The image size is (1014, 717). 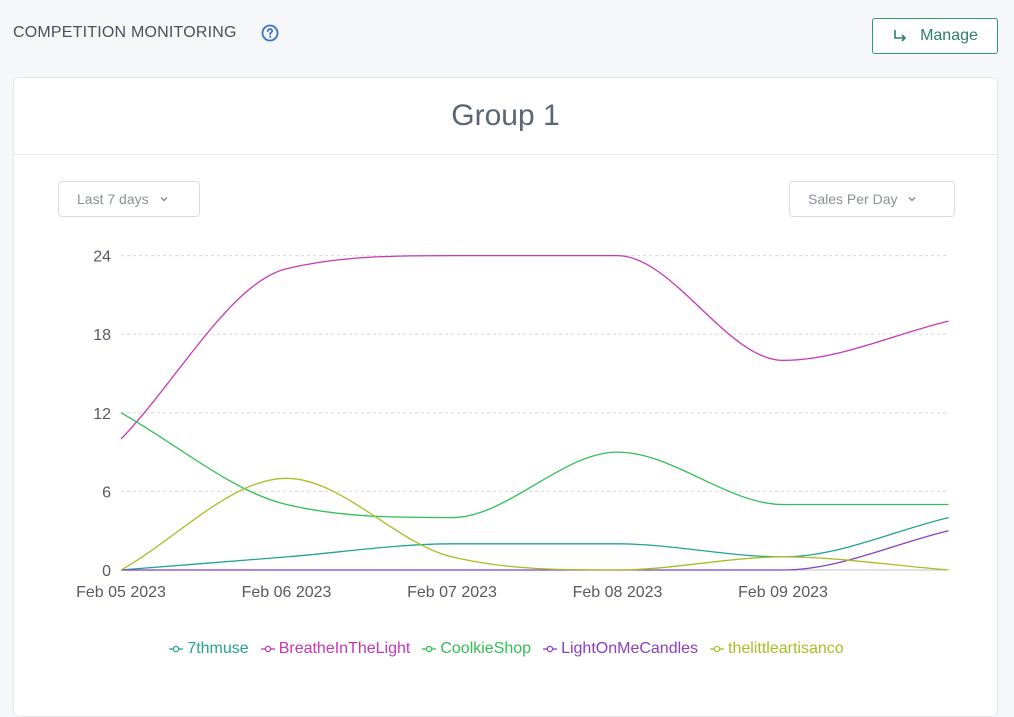 What do you see at coordinates (853, 199) in the screenshot?
I see `metric-value: Sales Per Day` at bounding box center [853, 199].